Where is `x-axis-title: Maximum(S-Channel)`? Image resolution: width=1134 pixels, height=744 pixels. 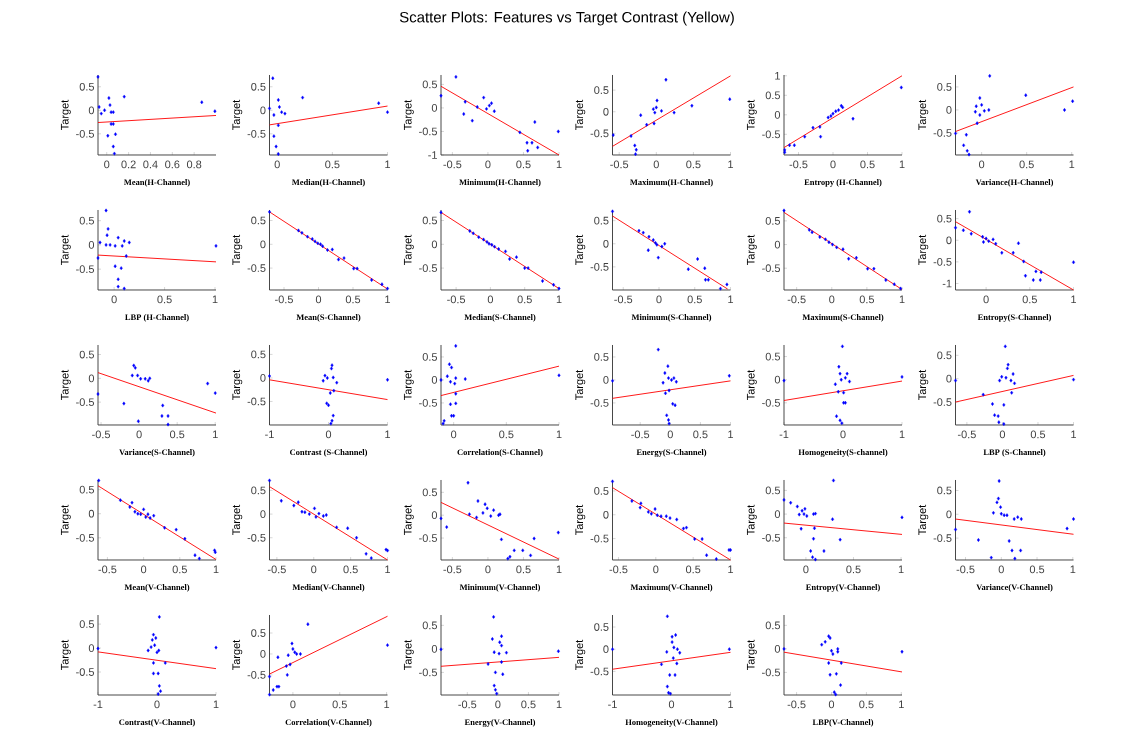 x-axis-title: Maximum(S-Channel) is located at coordinates (843, 318).